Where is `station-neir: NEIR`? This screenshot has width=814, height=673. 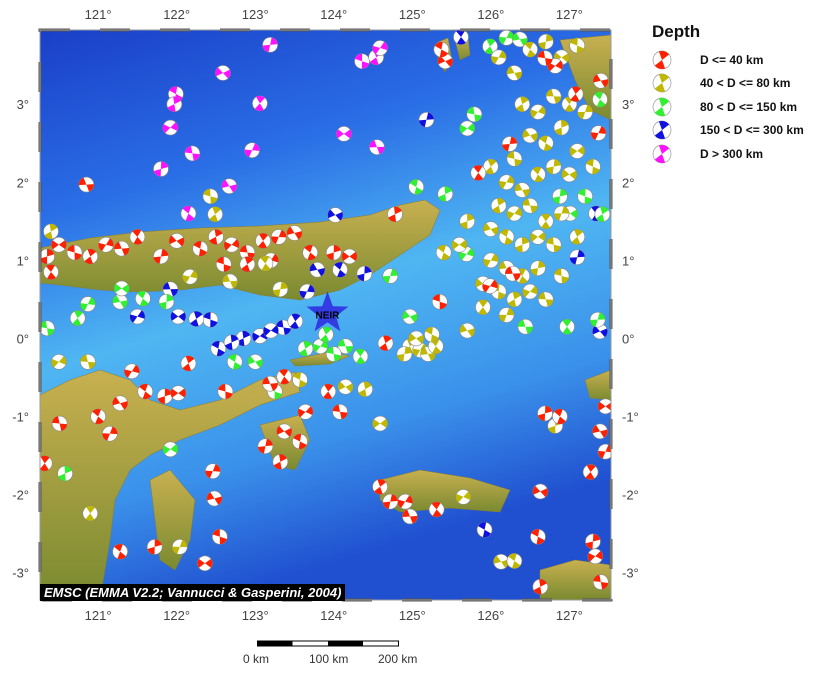 station-neir: NEIR is located at coordinates (327, 311).